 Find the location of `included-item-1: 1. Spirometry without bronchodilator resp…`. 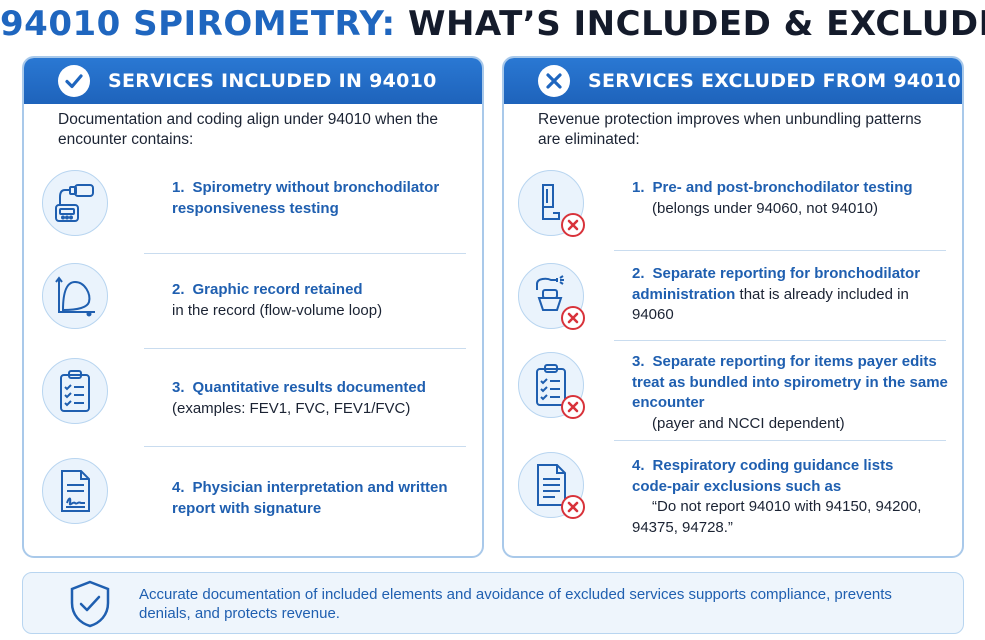

included-item-1: 1. Spirometry without bronchodilator resp… is located at coordinates (306, 198).